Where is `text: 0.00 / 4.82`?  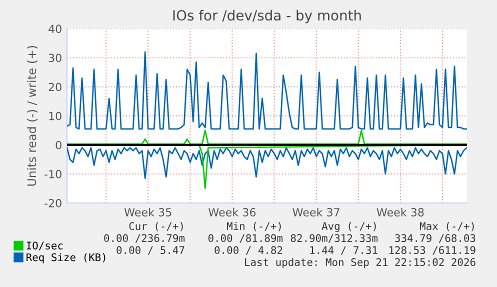
text: 0.00 / 4.82 is located at coordinates (248, 250).